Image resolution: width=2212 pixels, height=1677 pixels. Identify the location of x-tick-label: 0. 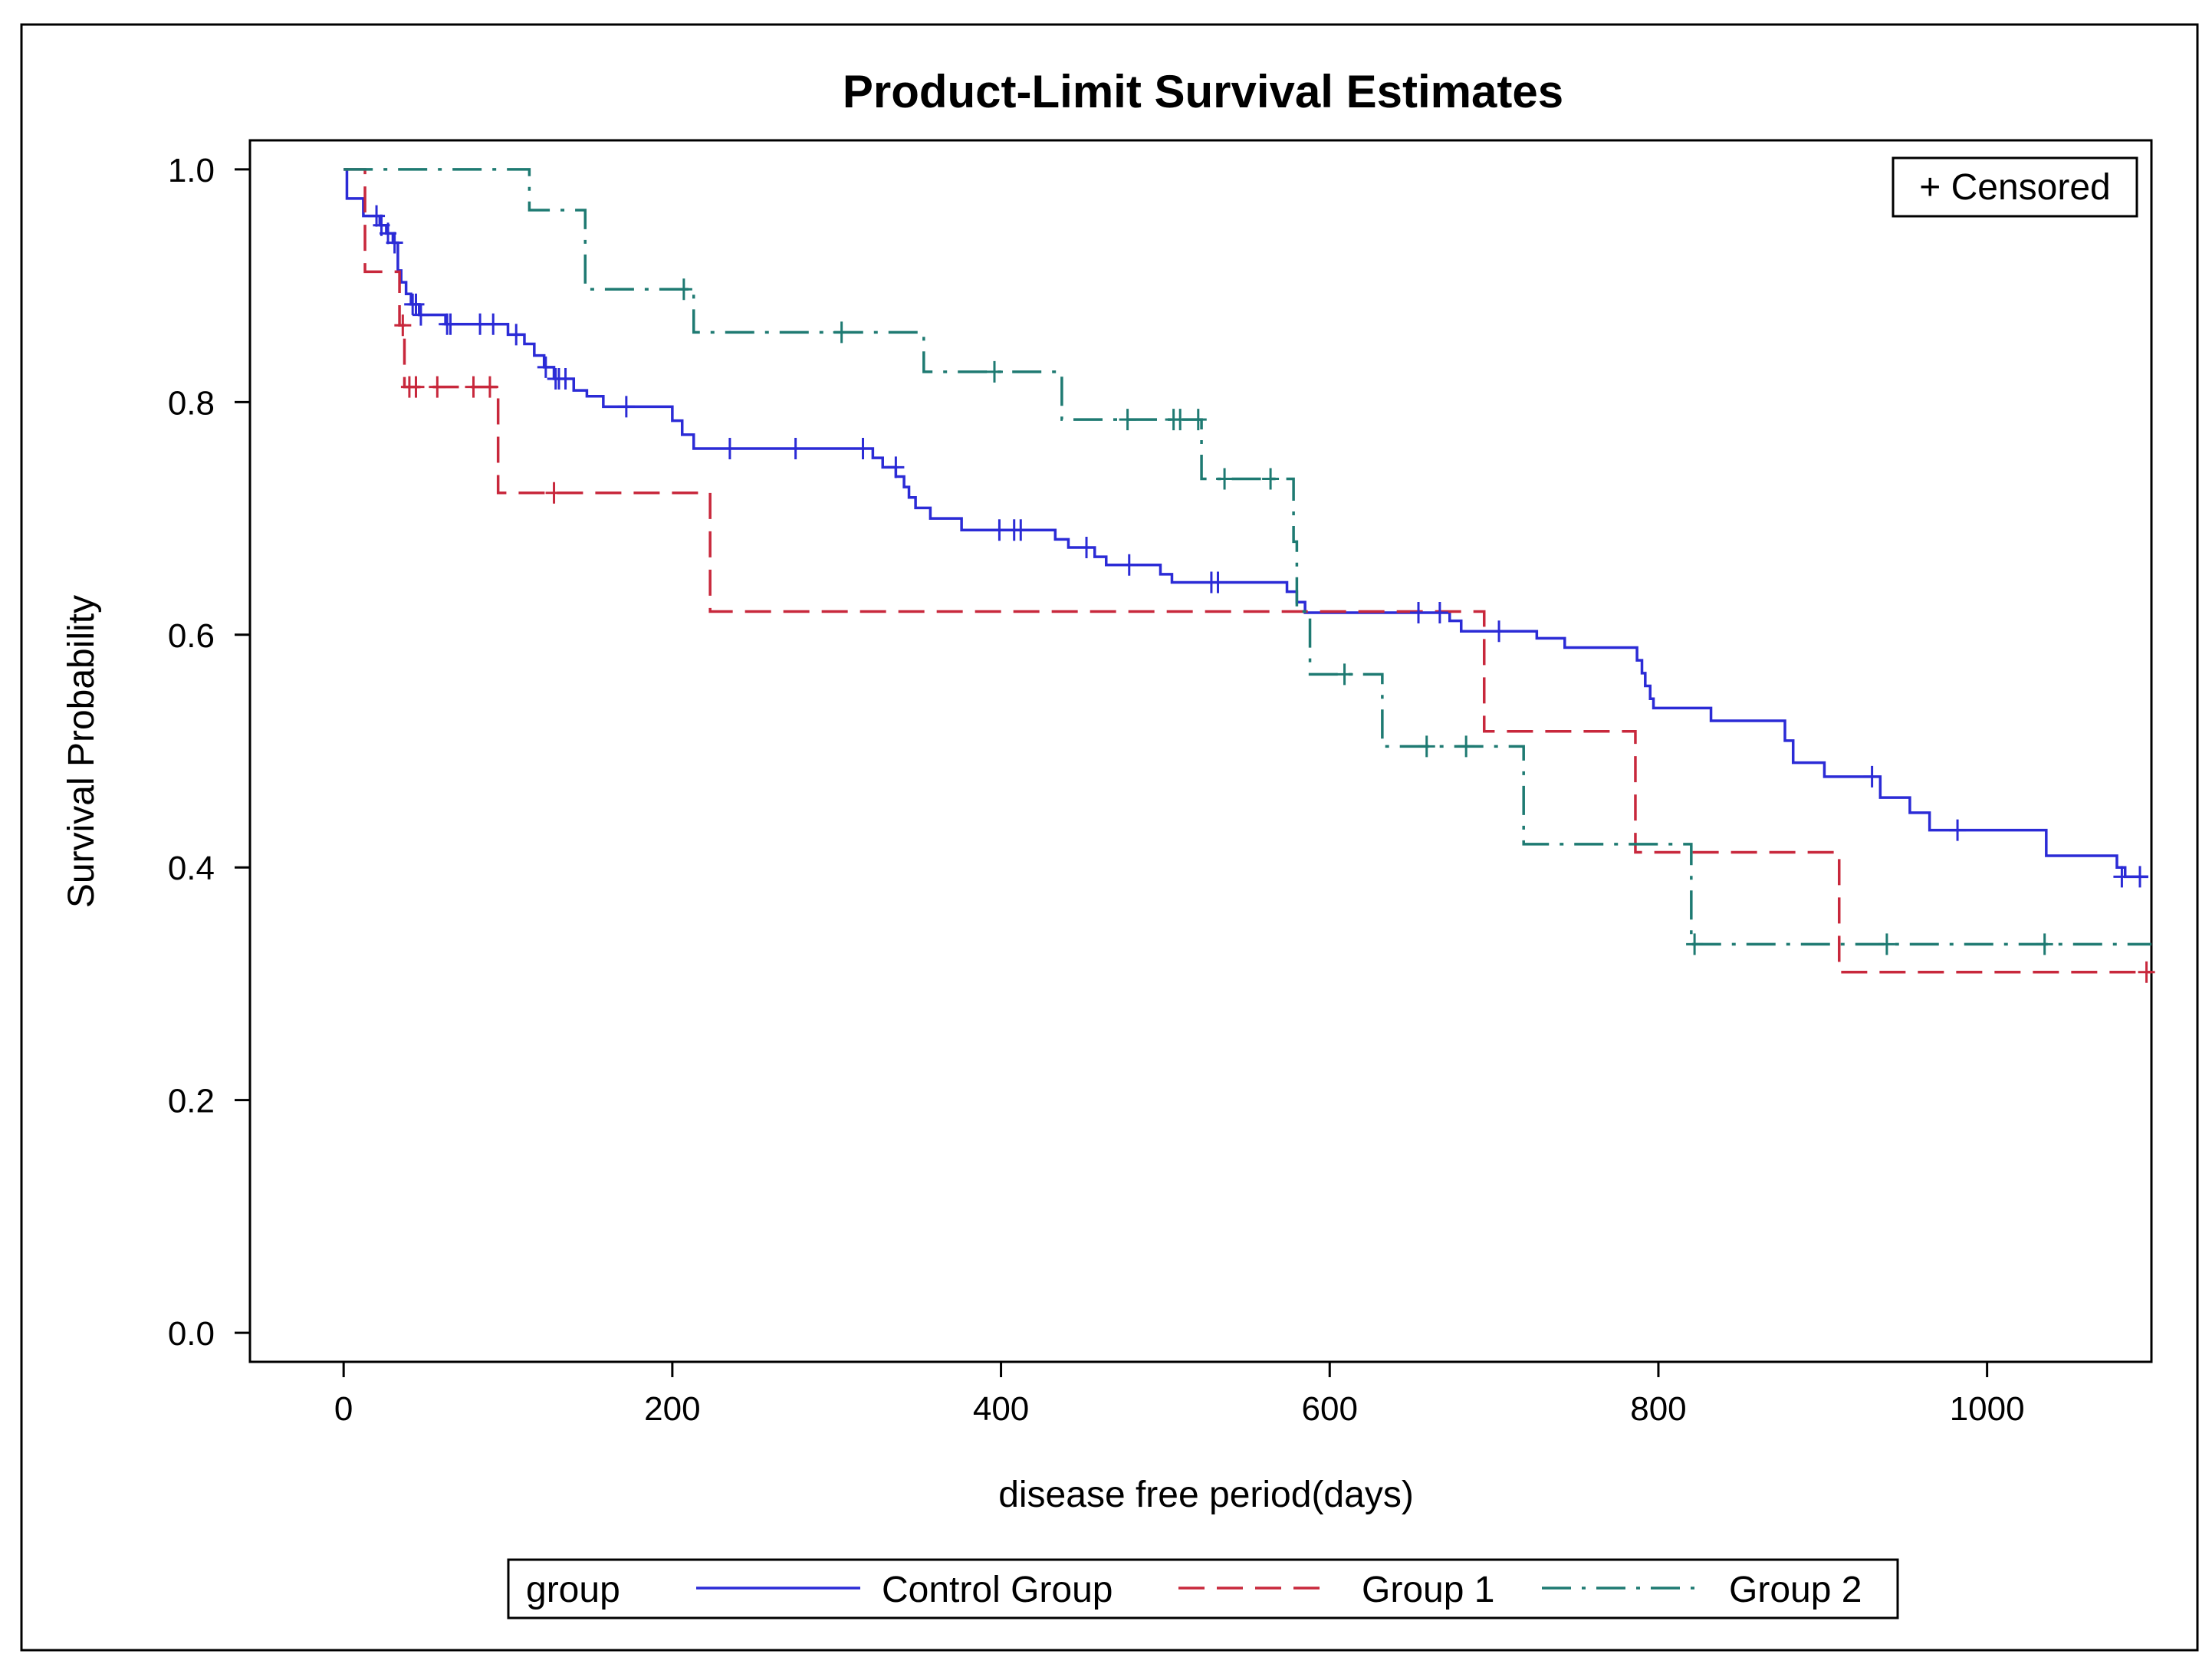
(343, 1409).